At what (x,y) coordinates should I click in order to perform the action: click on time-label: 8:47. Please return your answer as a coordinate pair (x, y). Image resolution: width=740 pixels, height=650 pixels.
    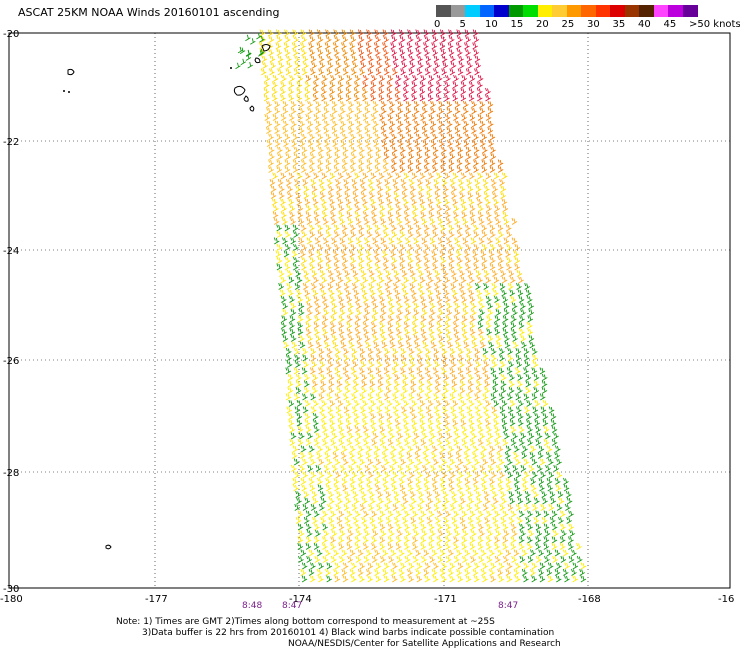
    Looking at the image, I should click on (508, 606).